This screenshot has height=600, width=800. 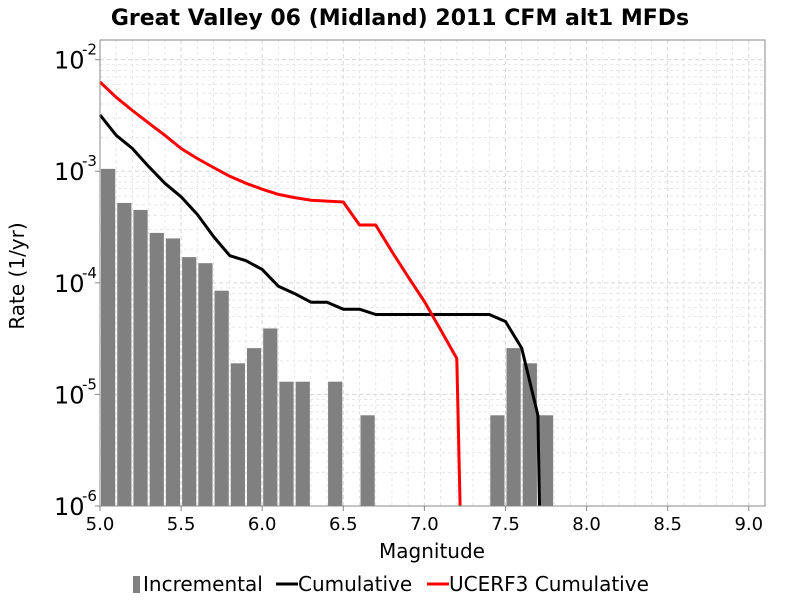 What do you see at coordinates (667, 524) in the screenshot?
I see `x-tick-label: 8.5` at bounding box center [667, 524].